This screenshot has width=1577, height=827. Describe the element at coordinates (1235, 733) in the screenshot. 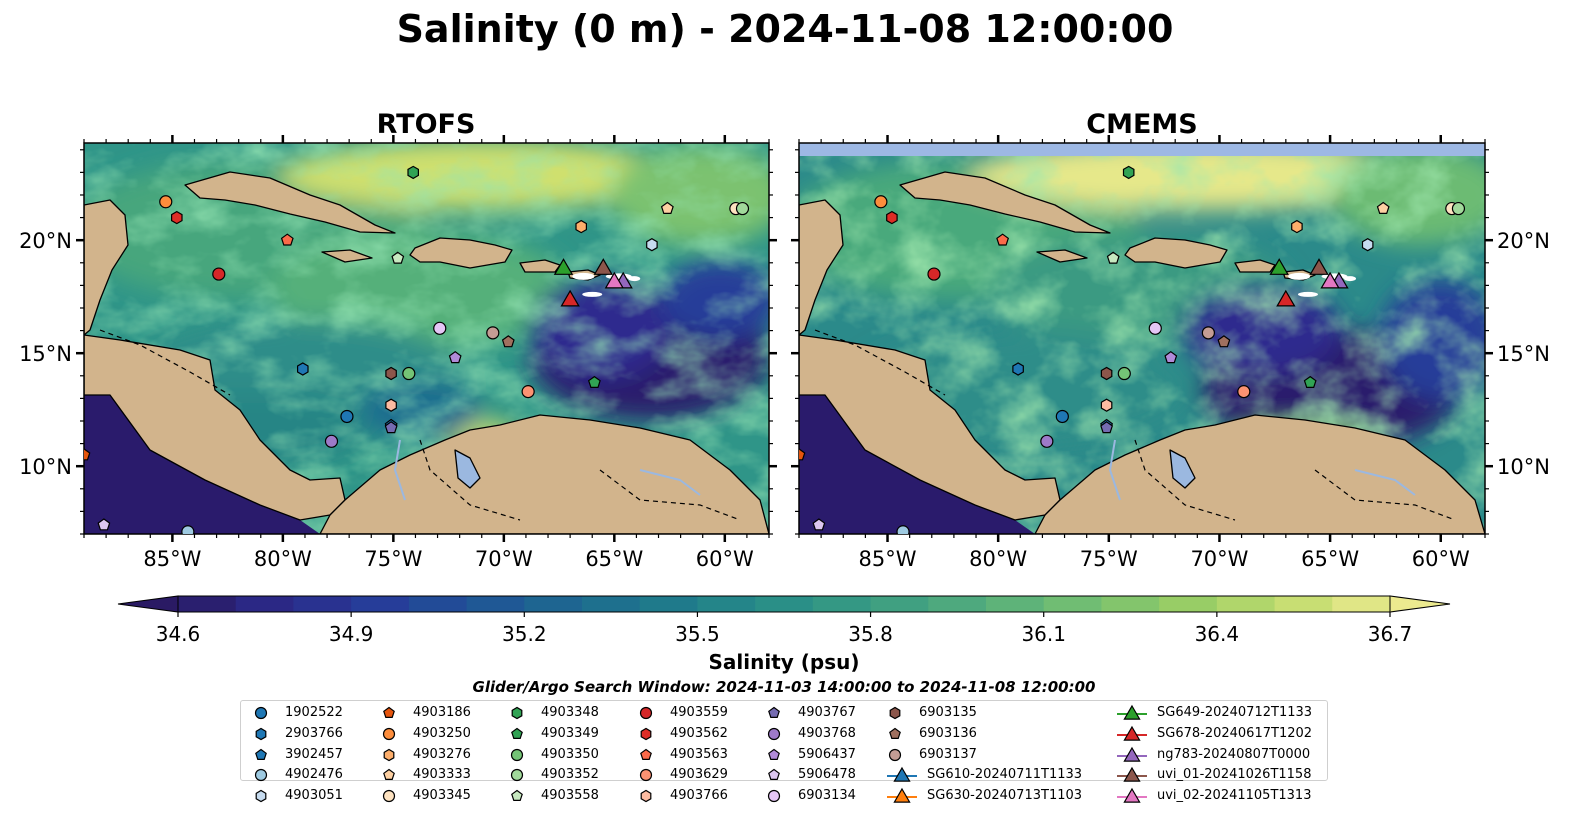

I see `legend-label: SG678-20240617T1202` at that location.